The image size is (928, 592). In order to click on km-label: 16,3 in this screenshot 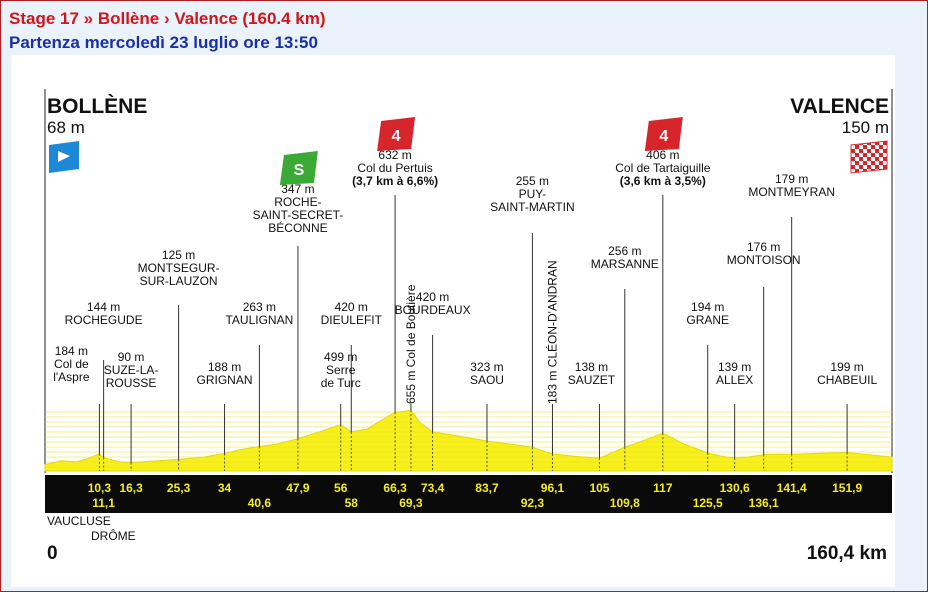, I will do `click(131, 488)`.